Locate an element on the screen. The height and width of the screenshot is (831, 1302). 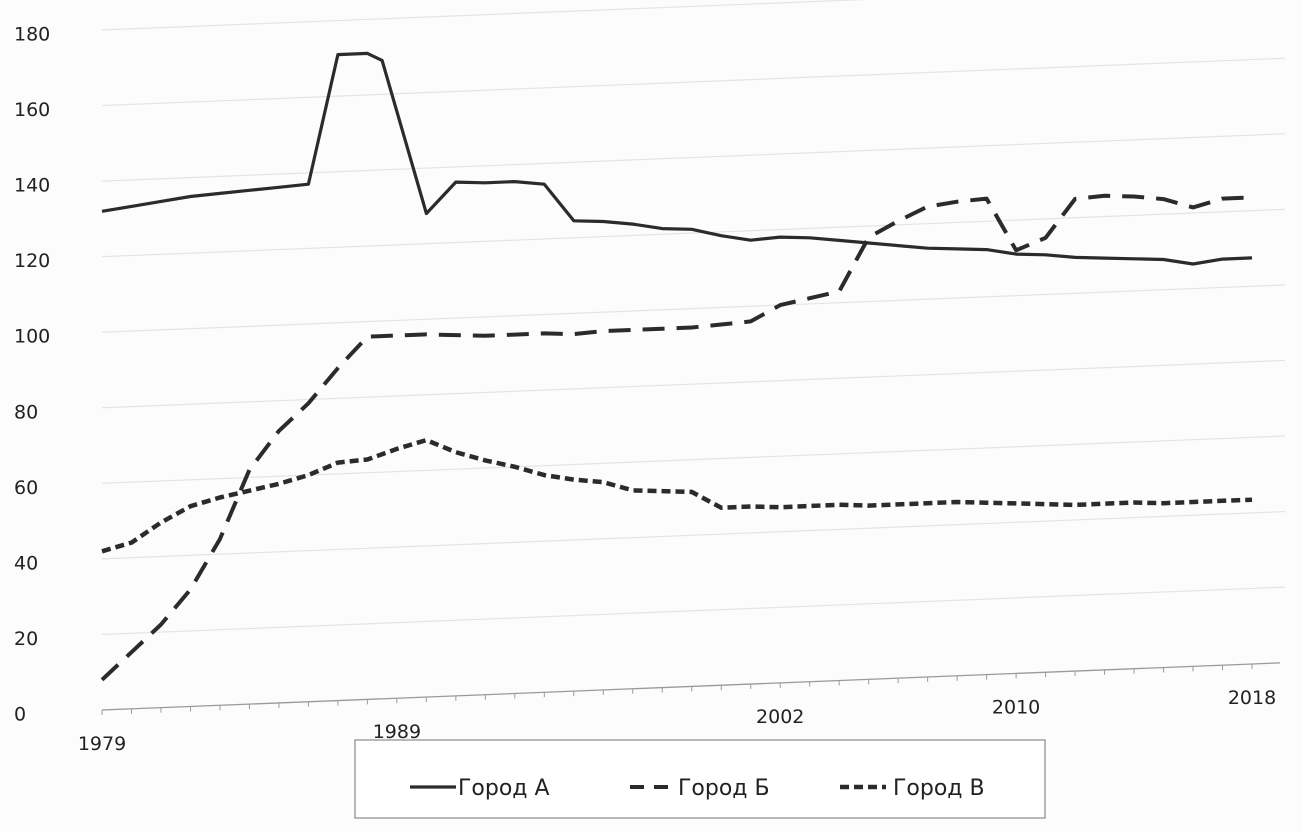
y-tick-label: 100 is located at coordinates (32, 337).